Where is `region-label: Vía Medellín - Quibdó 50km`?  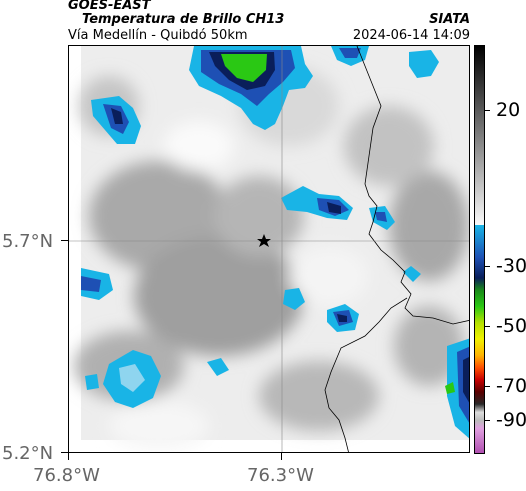
region-label: Vía Medellín - Quibdó 50km is located at coordinates (158, 35).